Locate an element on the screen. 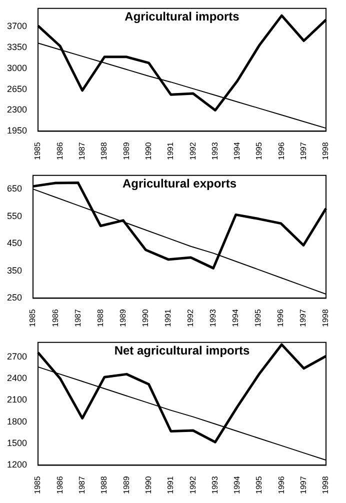 Image resolution: width=346 pixels, height=503 pixels. y-tick-label: 250 is located at coordinates (14, 297).